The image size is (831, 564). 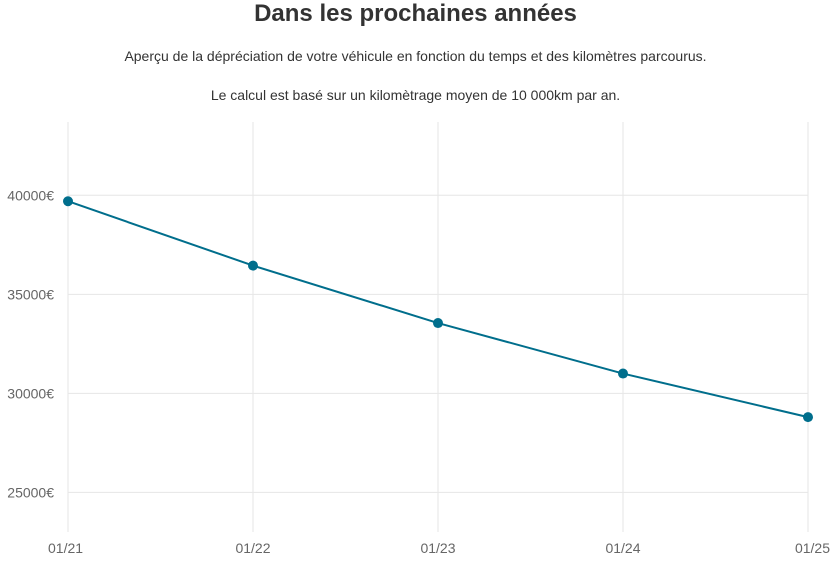 What do you see at coordinates (415, 13) in the screenshot?
I see `page-title: Dans les prochaines années` at bounding box center [415, 13].